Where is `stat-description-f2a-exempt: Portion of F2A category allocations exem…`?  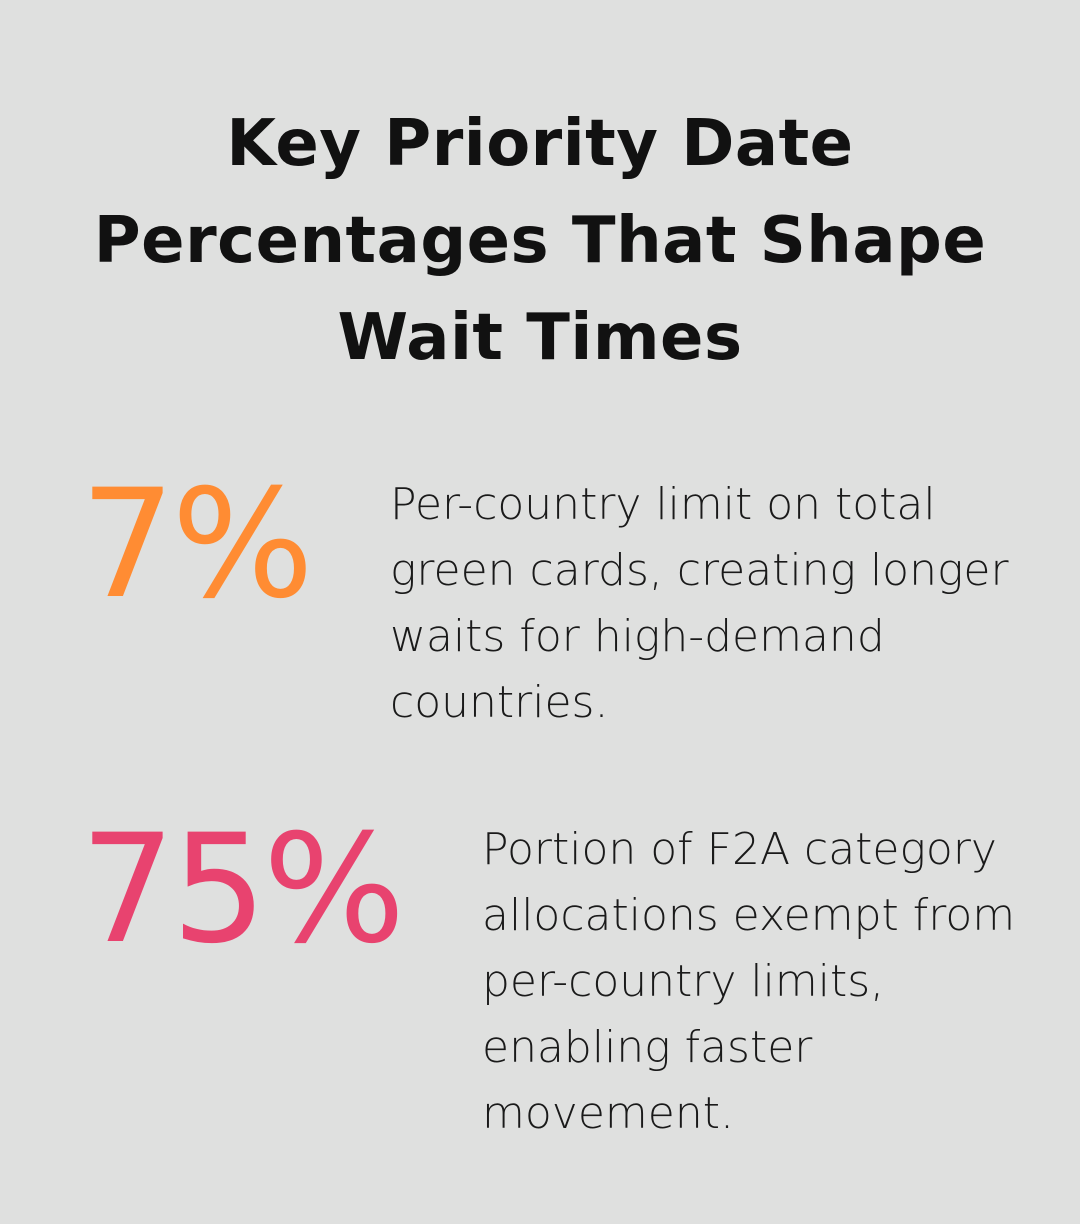 stat-description-f2a-exempt: Portion of F2A category allocations exem… is located at coordinates (749, 981).